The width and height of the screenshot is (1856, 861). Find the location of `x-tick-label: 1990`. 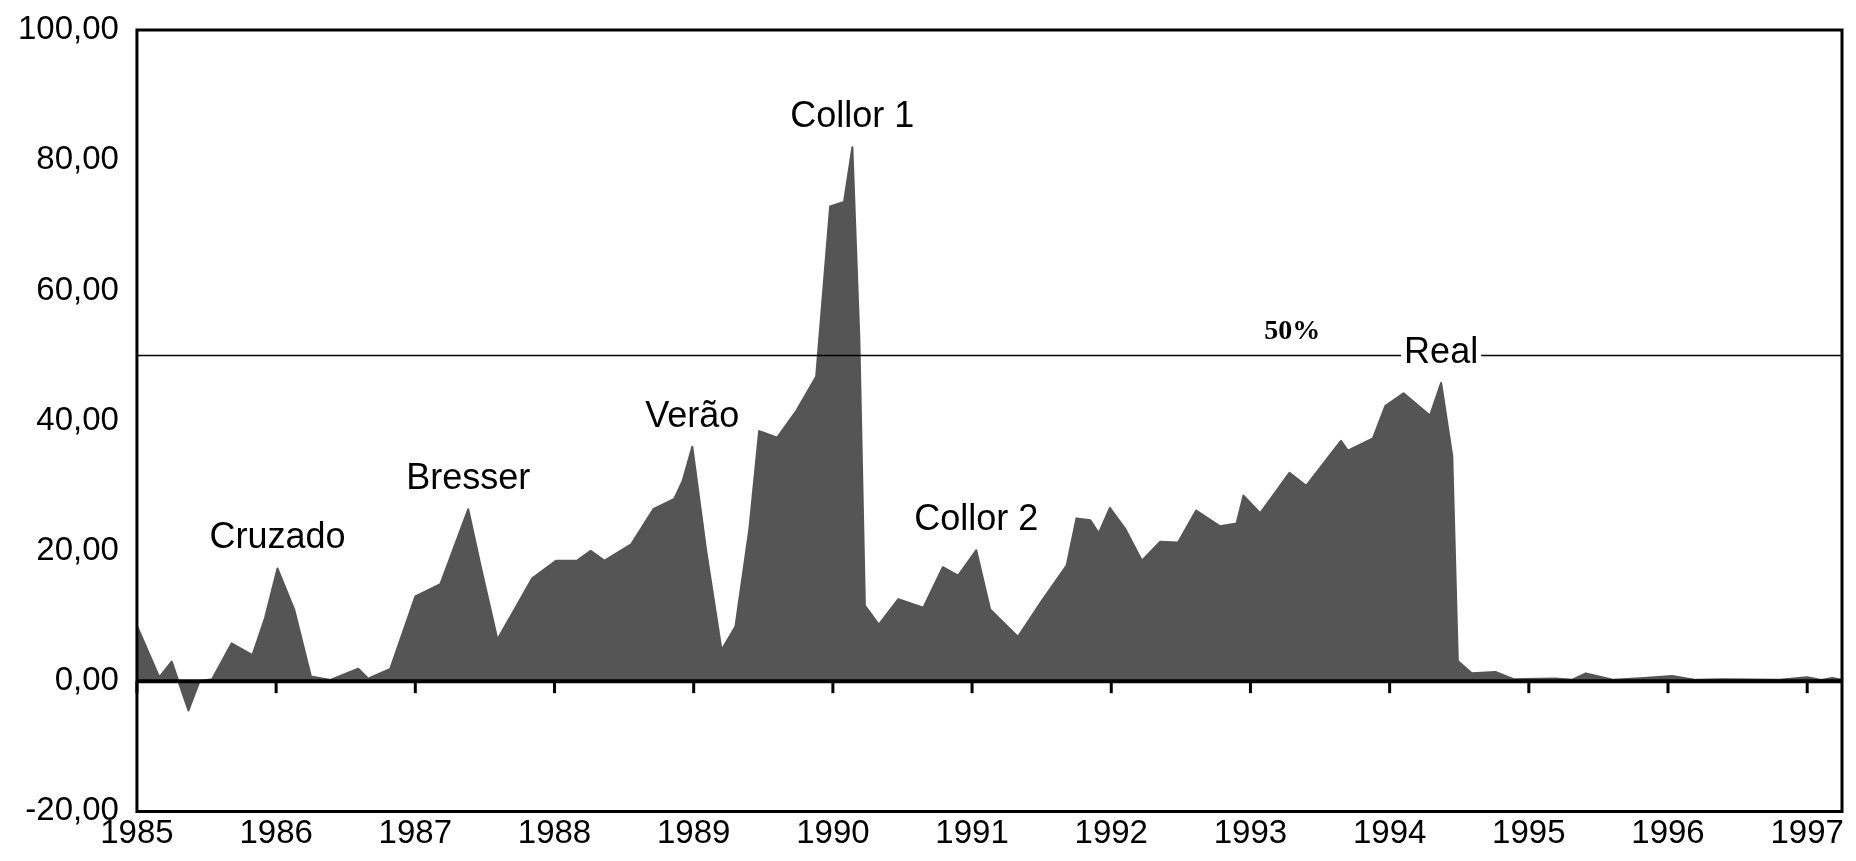

x-tick-label: 1990 is located at coordinates (833, 832).